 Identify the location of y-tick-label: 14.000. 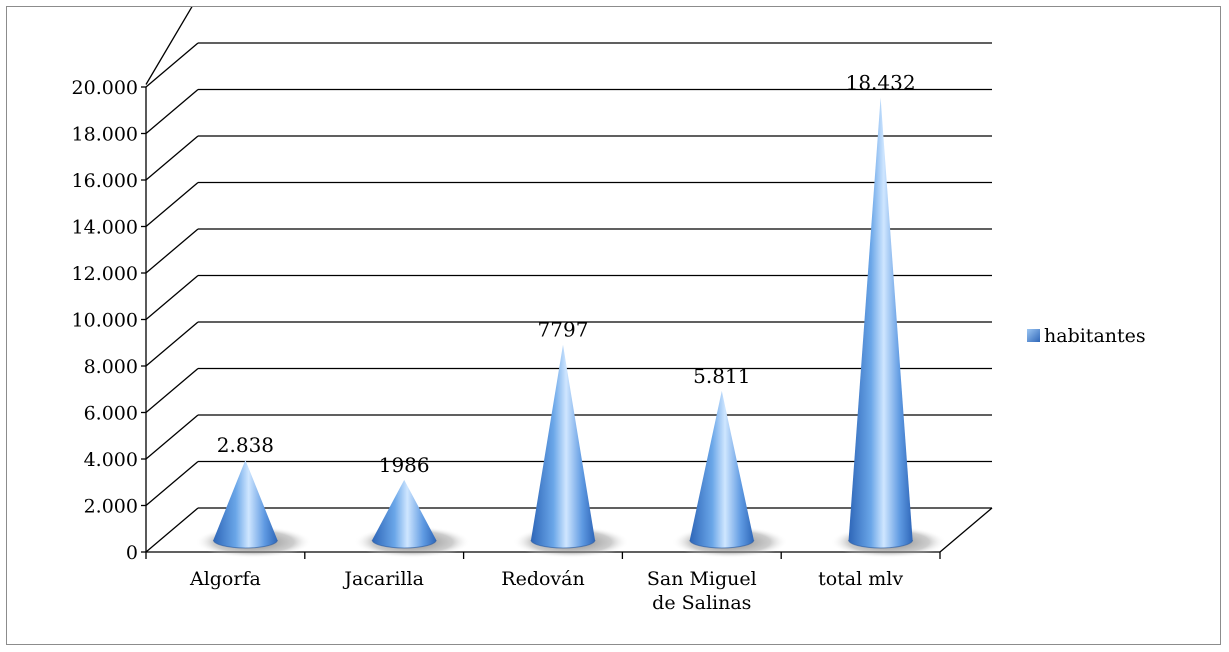
(105, 228).